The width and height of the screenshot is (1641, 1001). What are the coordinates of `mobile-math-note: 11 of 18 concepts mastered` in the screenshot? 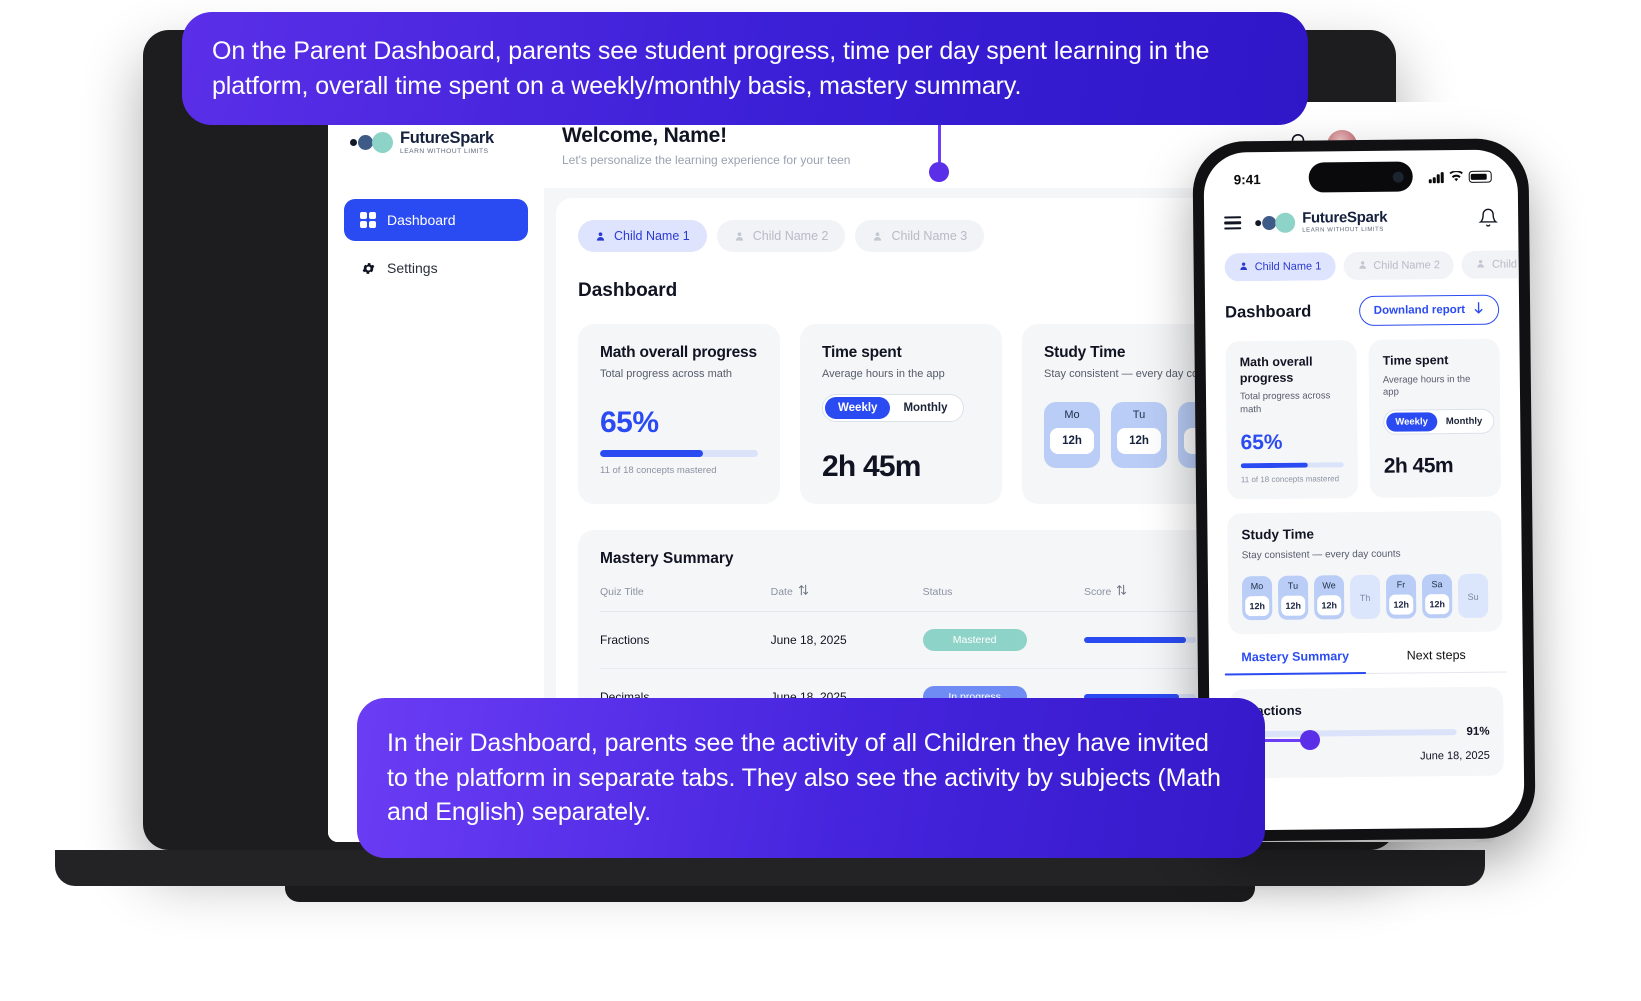 It's located at (1290, 479).